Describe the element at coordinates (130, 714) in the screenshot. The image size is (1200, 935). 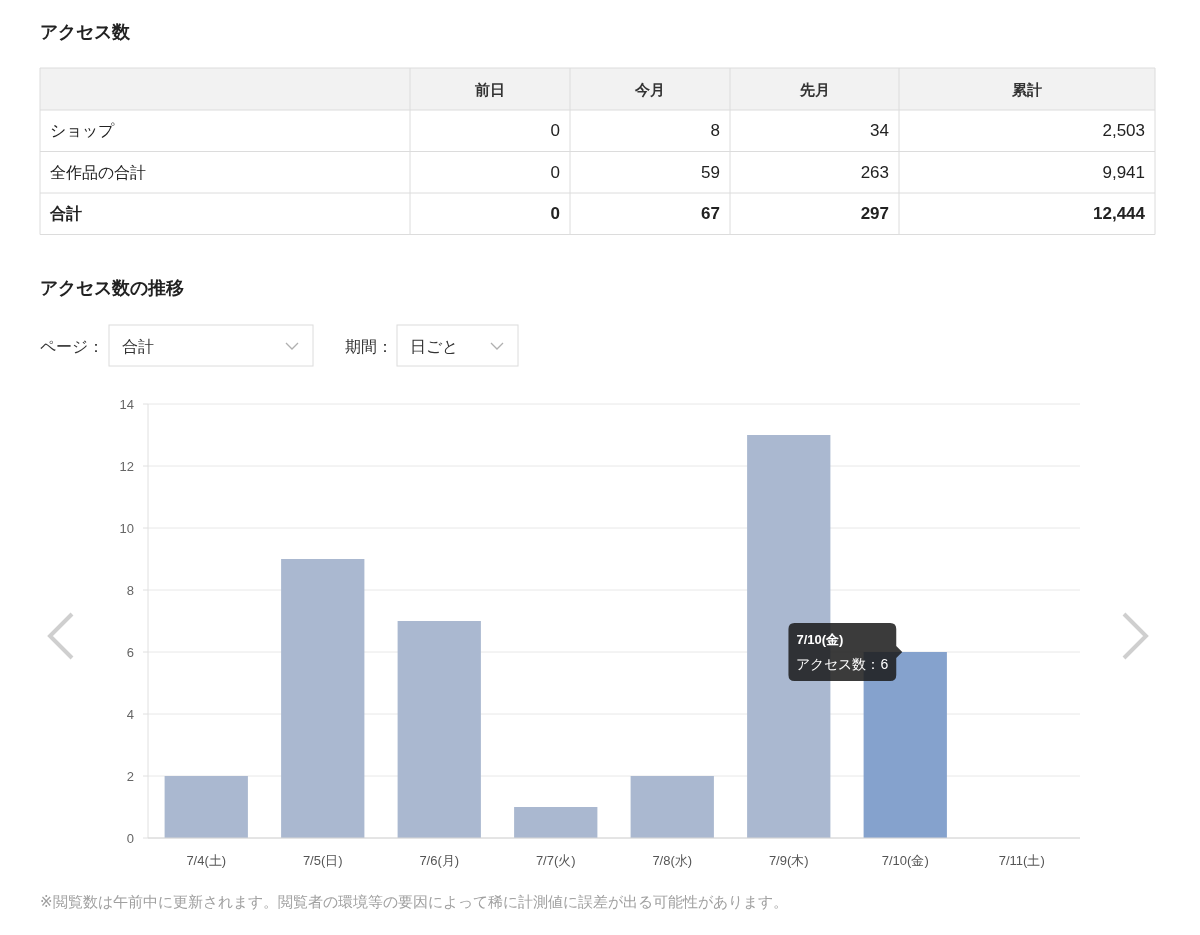
I see `y-tick-label: 4` at that location.